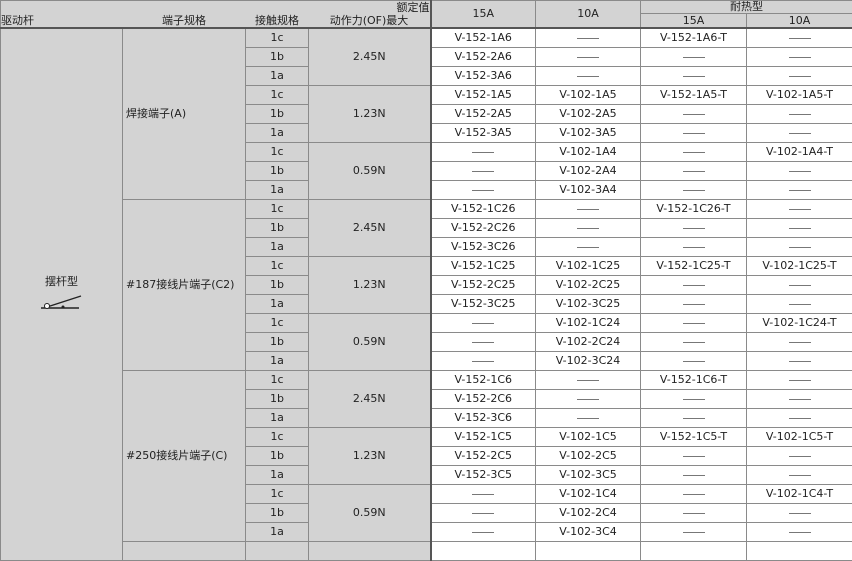  What do you see at coordinates (62, 294) in the screenshot?
I see `actuator-cell: 摆杆型` at bounding box center [62, 294].